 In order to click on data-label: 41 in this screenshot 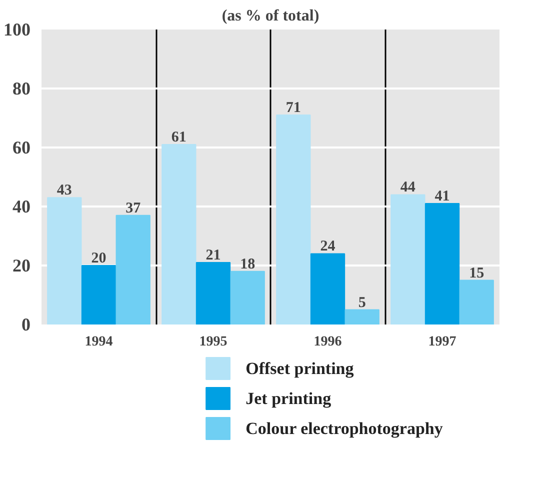, I will do `click(442, 196)`.